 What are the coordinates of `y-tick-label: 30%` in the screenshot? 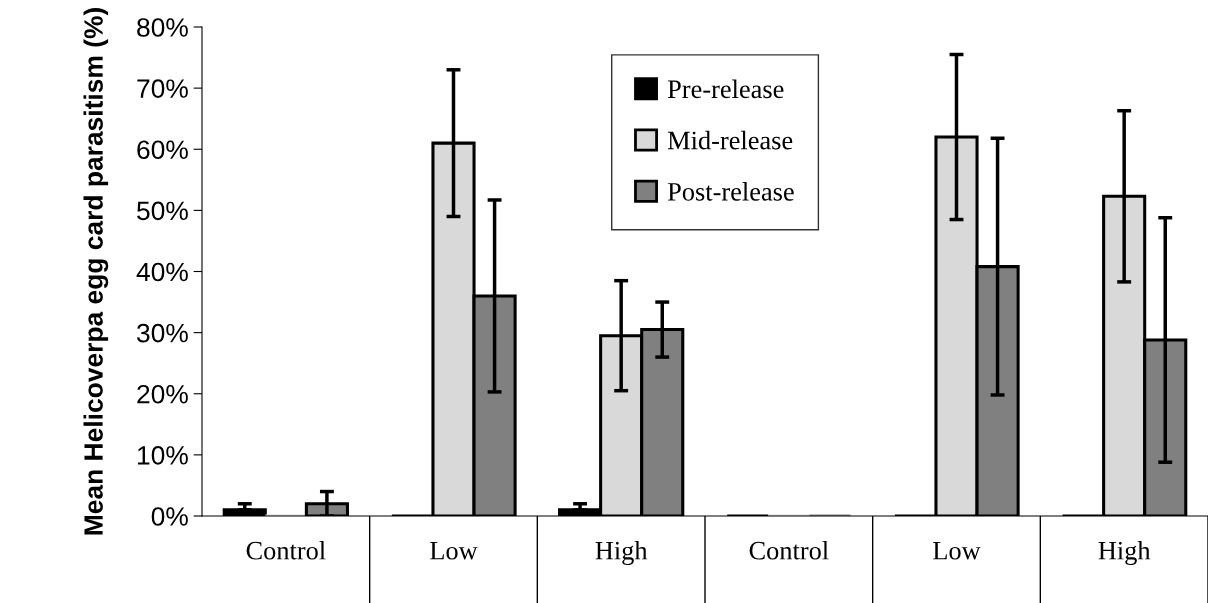 It's located at (162, 333).